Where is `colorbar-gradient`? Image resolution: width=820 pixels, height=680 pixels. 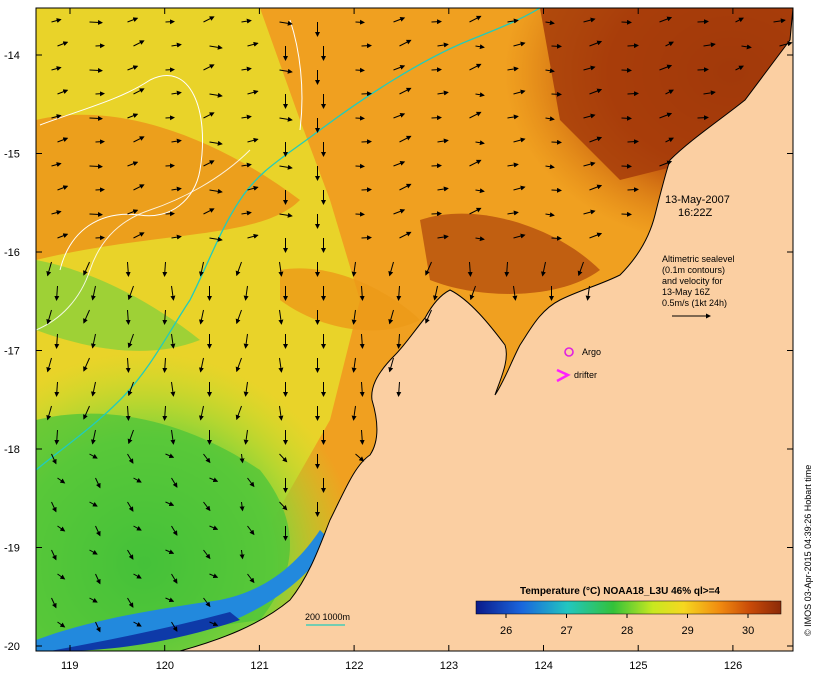
colorbar-gradient is located at coordinates (628, 607).